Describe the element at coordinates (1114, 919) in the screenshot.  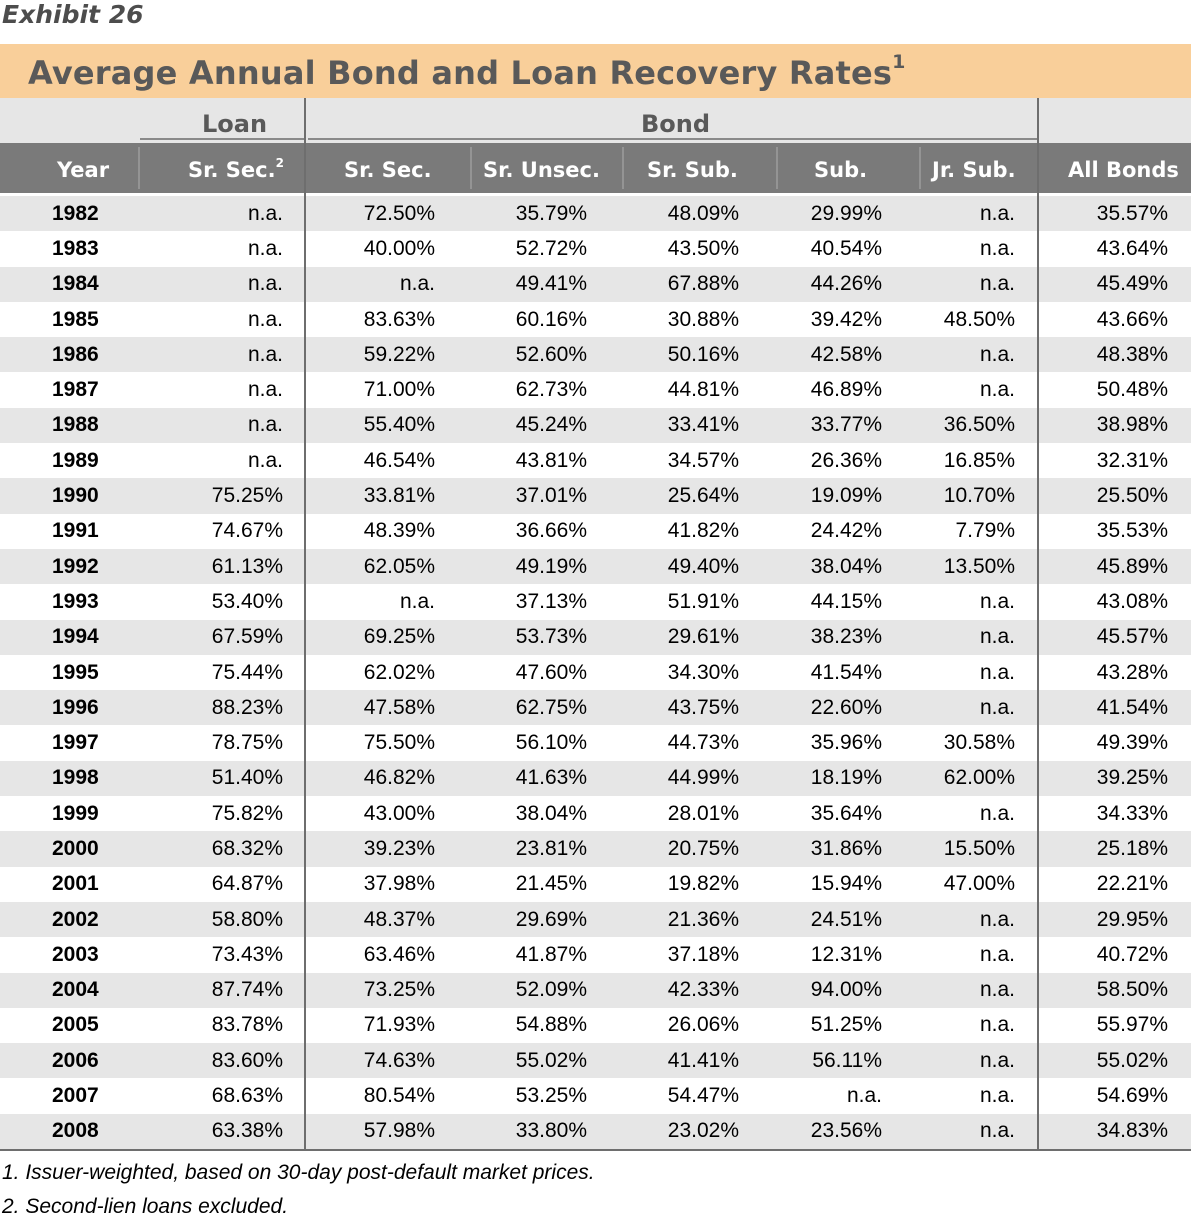
I see `cell-all-bonds: 29.95%` at that location.